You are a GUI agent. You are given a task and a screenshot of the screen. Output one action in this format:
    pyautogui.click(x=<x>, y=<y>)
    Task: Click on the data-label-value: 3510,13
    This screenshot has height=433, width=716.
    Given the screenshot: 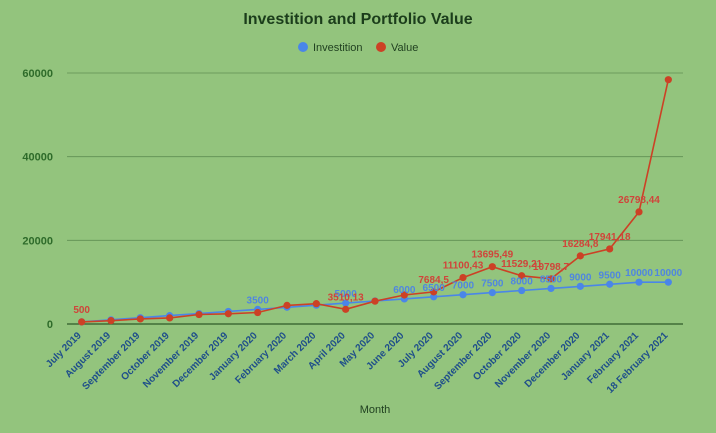 What is the action you would take?
    pyautogui.click(x=346, y=297)
    